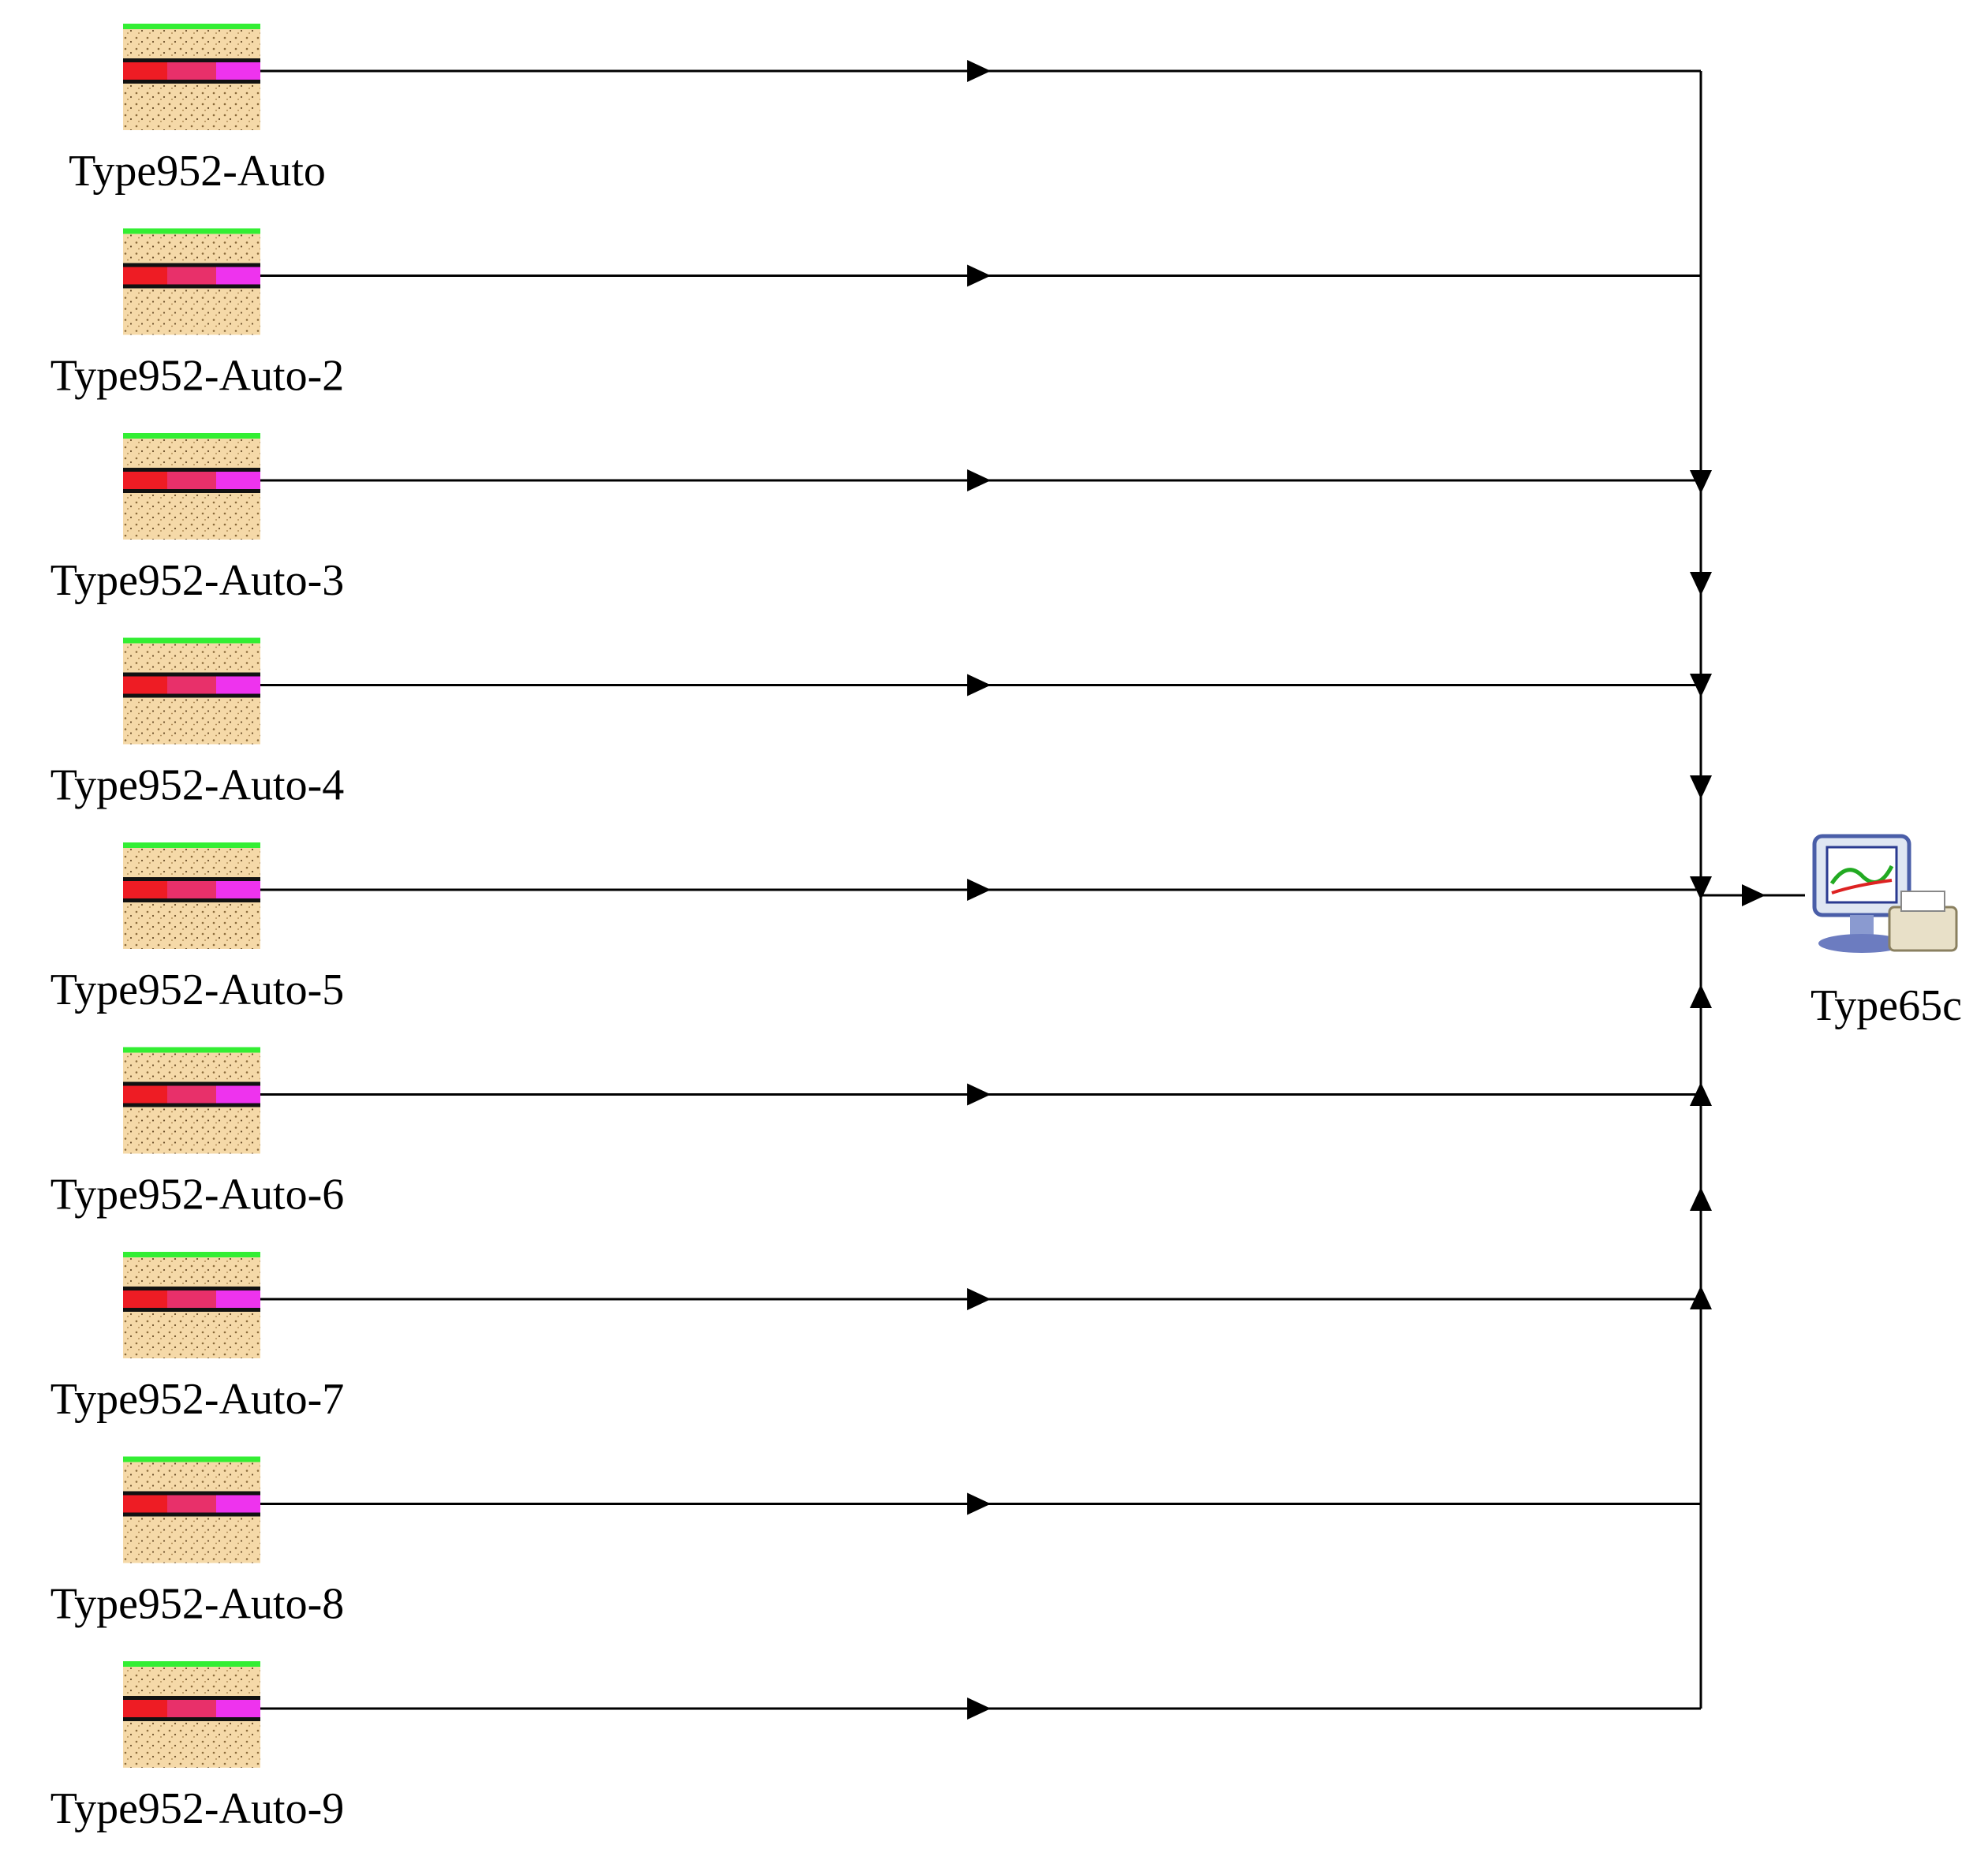 The width and height of the screenshot is (1988, 1860). What do you see at coordinates (197, 581) in the screenshot?
I see `component-label: Type952-Auto-3` at bounding box center [197, 581].